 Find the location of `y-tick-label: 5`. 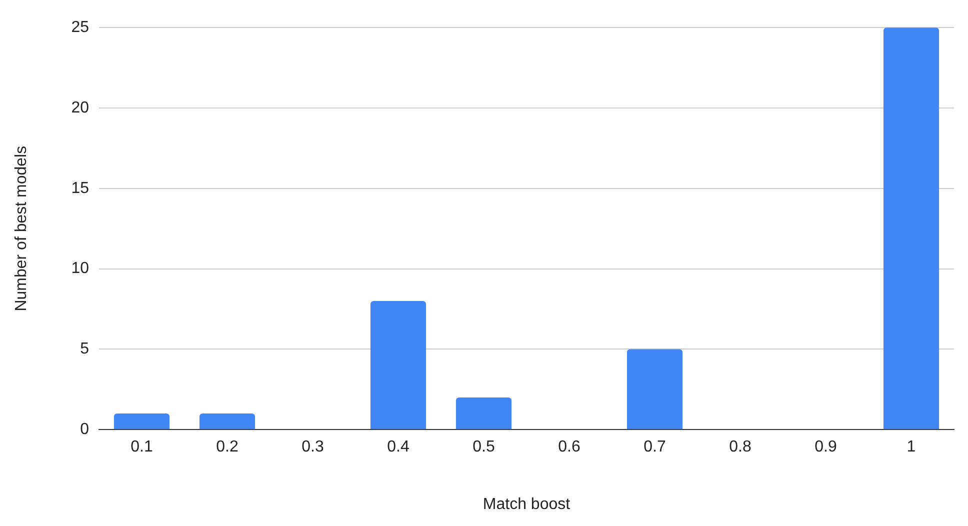

y-tick-label: 5 is located at coordinates (85, 349).